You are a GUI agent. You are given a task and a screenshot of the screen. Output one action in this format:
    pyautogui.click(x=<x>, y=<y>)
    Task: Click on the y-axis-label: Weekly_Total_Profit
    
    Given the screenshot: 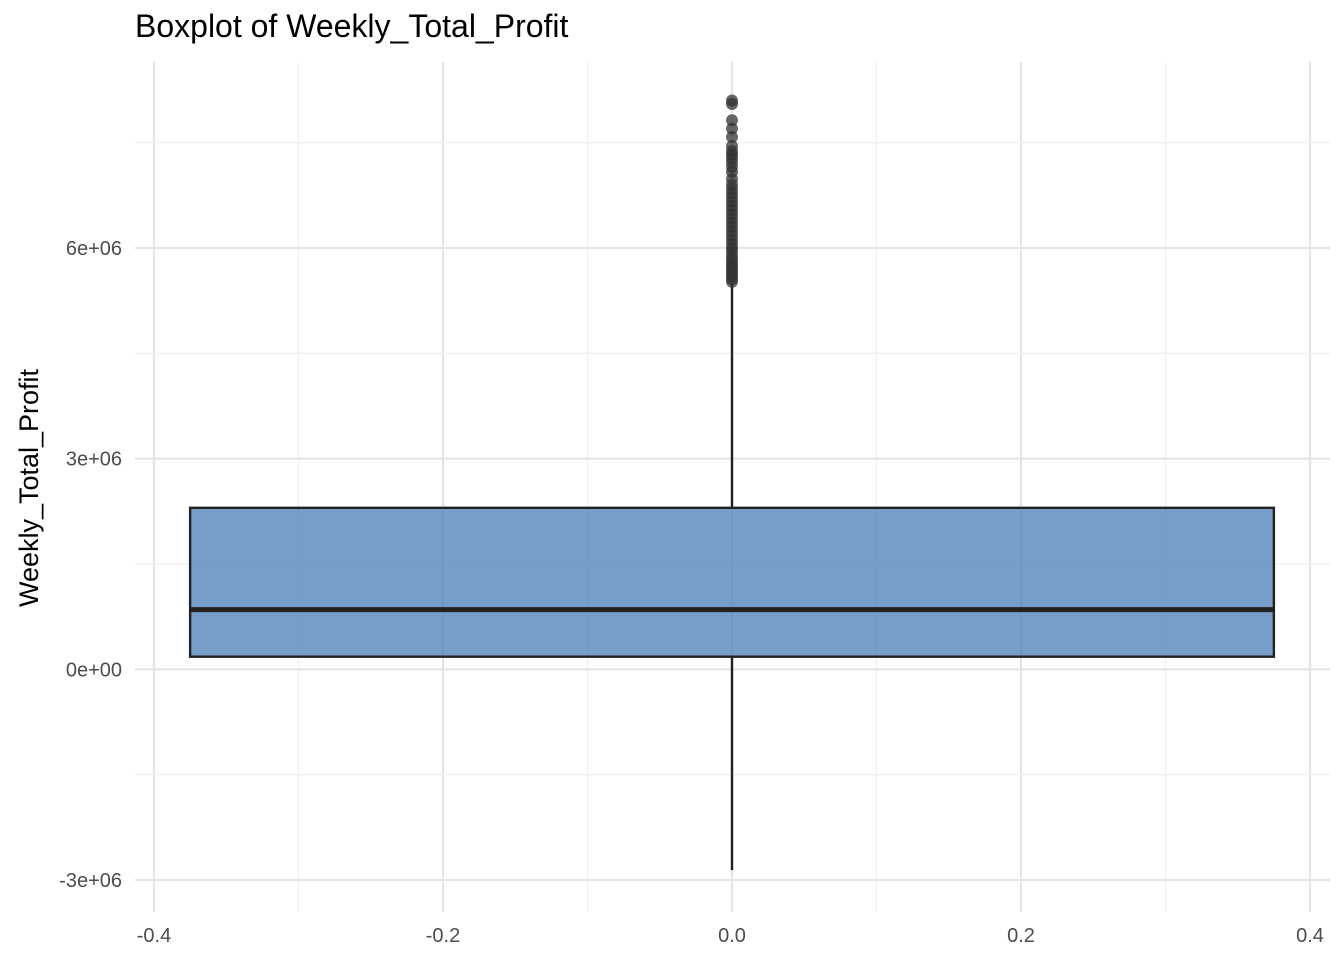 What is the action you would take?
    pyautogui.click(x=29, y=487)
    